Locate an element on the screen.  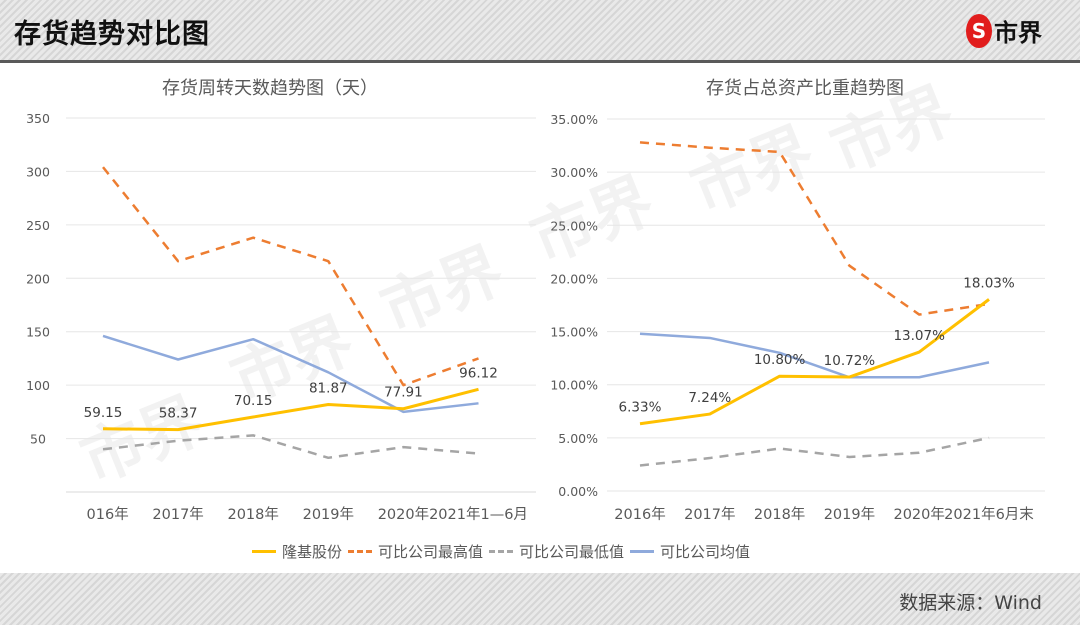
y-tick-label: 20.00% is located at coordinates (574, 278).